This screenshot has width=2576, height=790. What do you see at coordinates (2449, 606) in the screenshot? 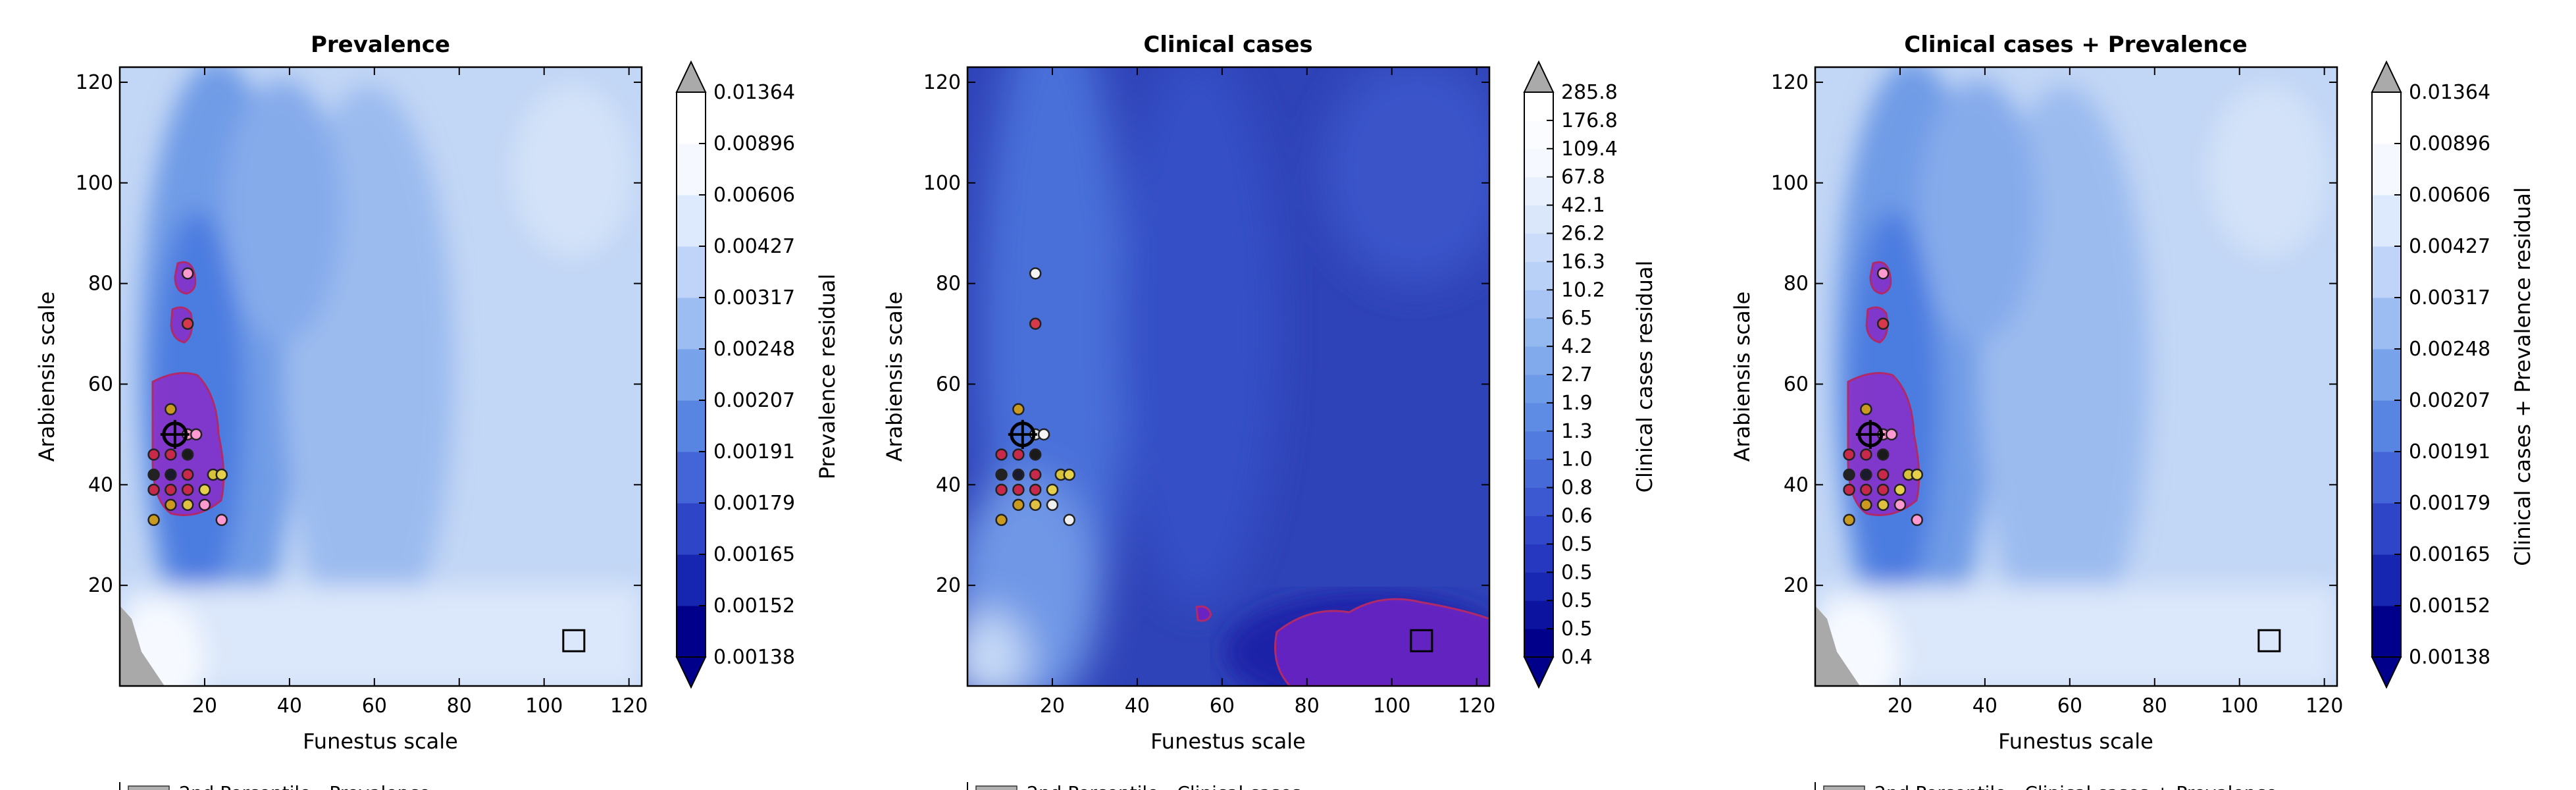
I see `colorbar-tick-label: 0.00152` at bounding box center [2449, 606].